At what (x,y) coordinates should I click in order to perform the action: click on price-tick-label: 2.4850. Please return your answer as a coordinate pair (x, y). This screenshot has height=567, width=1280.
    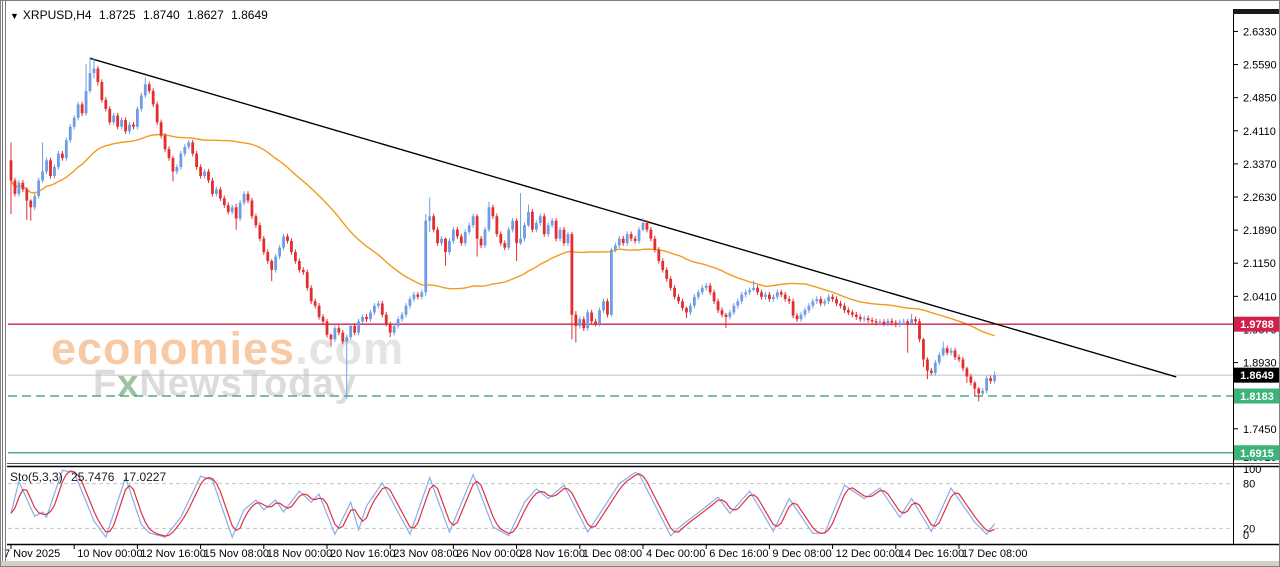
    Looking at the image, I should click on (1260, 99).